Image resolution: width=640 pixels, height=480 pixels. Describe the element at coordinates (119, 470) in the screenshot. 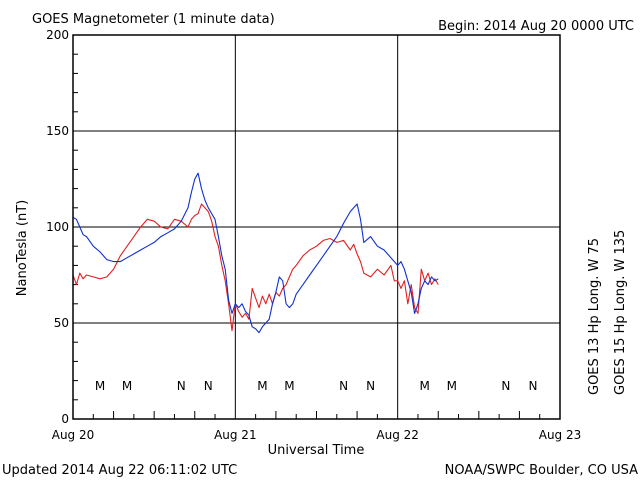

I see `updated-time: Updated 2014 Aug 22 06:11:02 UTC` at that location.